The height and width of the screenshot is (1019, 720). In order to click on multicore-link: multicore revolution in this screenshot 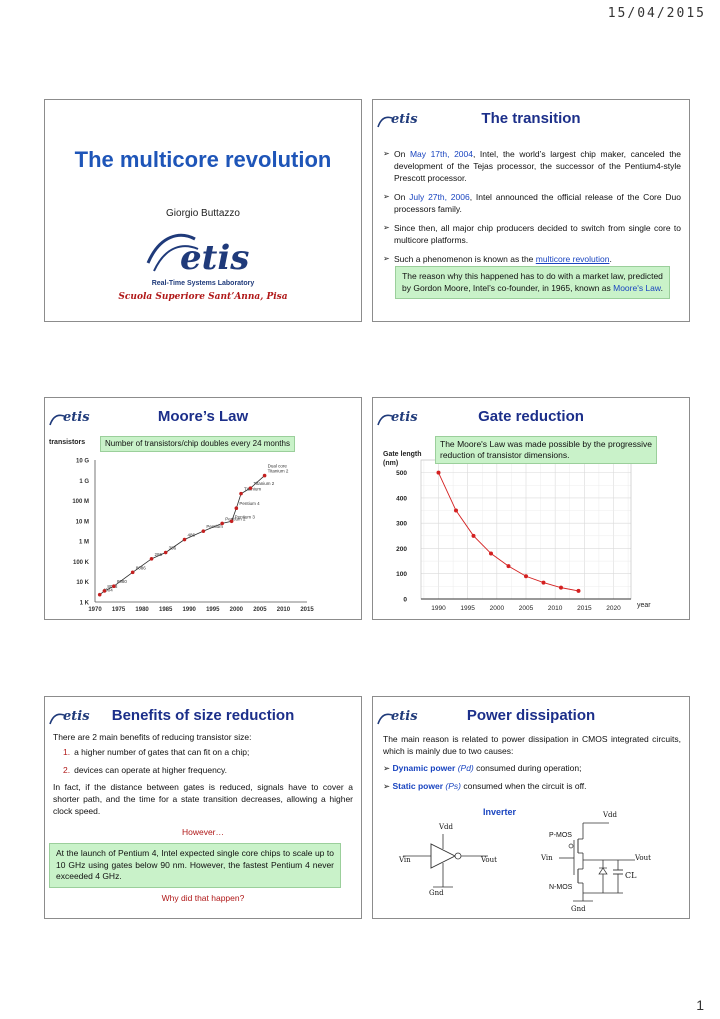, I will do `click(572, 259)`.